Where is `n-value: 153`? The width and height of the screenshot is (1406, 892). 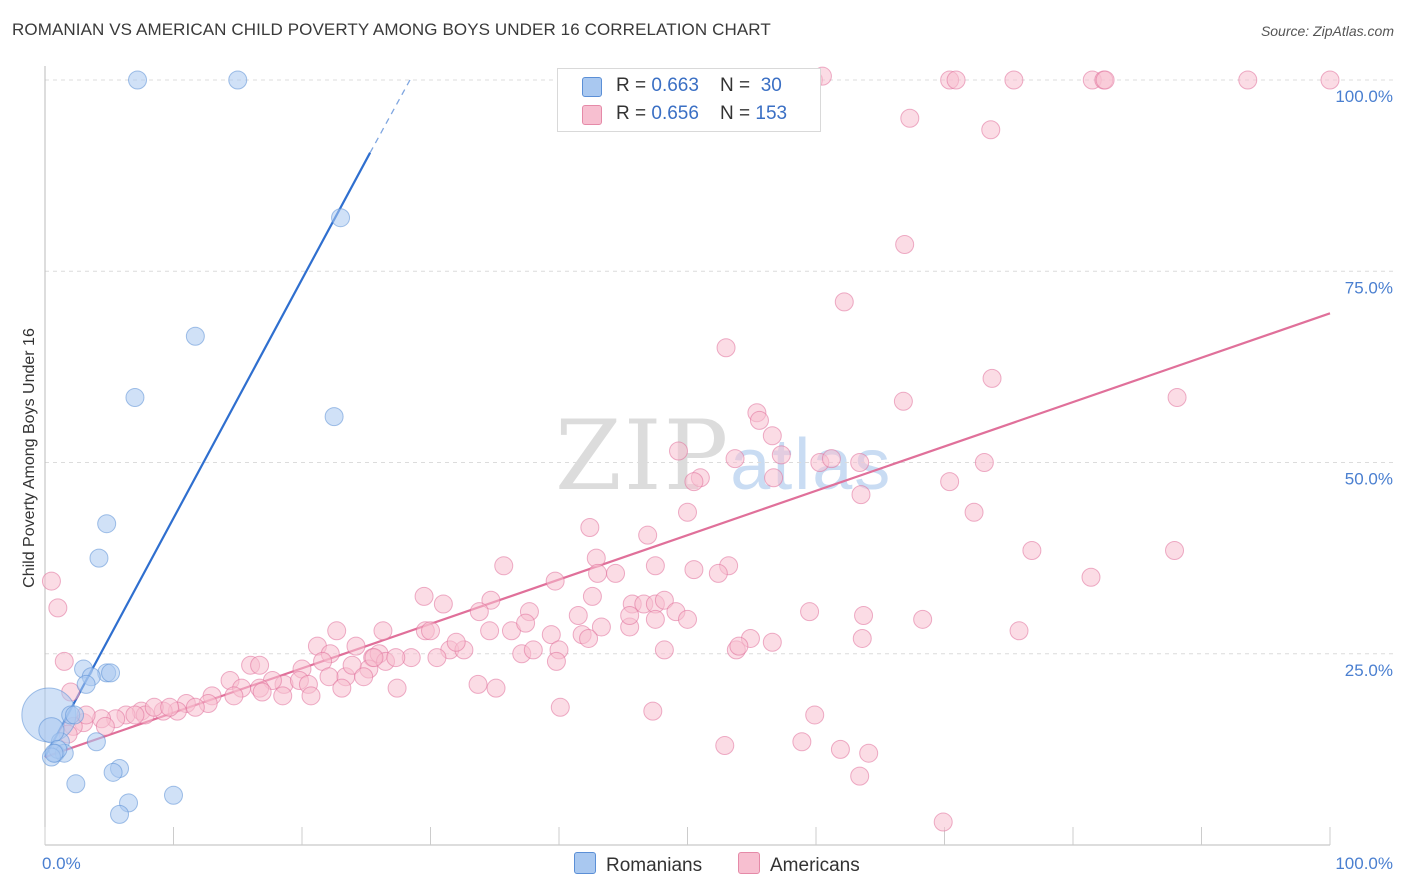
n-value: 153 is located at coordinates (771, 113).